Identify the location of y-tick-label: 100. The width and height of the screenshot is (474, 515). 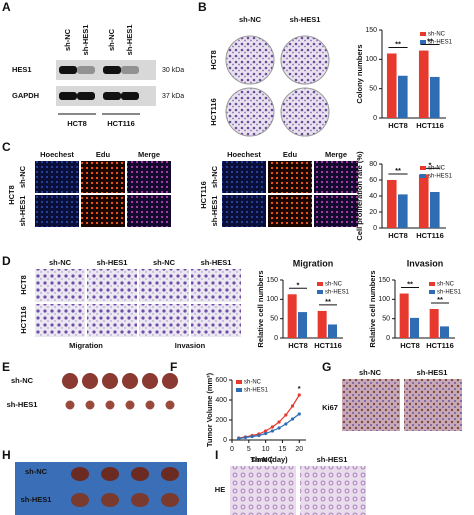
(272, 299).